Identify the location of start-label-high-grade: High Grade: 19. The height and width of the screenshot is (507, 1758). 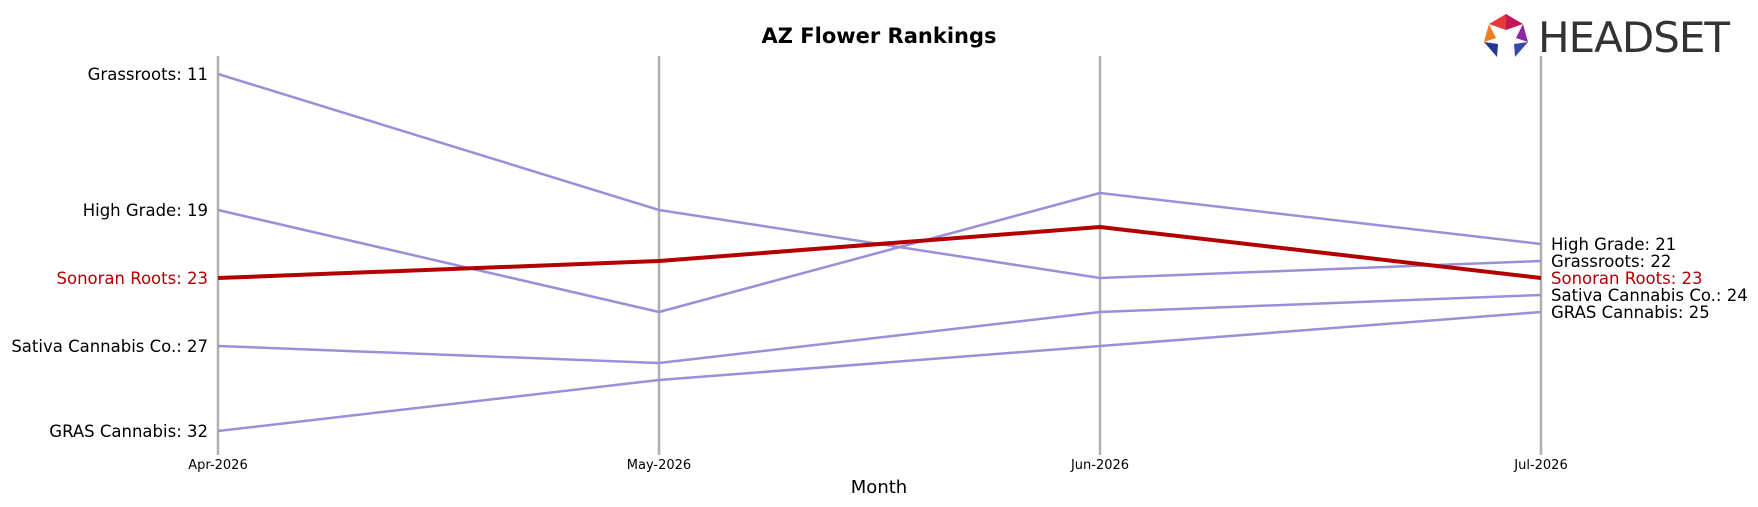
(145, 210).